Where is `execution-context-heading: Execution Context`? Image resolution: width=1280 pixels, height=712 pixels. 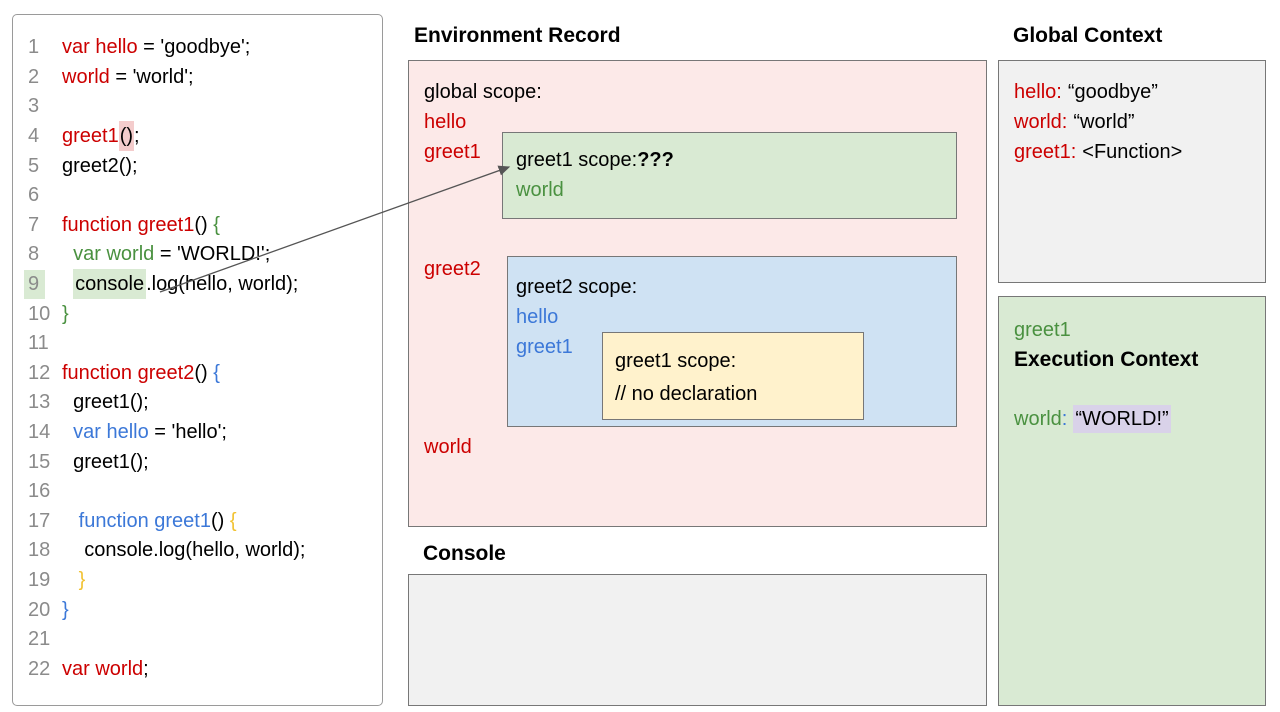 execution-context-heading: Execution Context is located at coordinates (1106, 359).